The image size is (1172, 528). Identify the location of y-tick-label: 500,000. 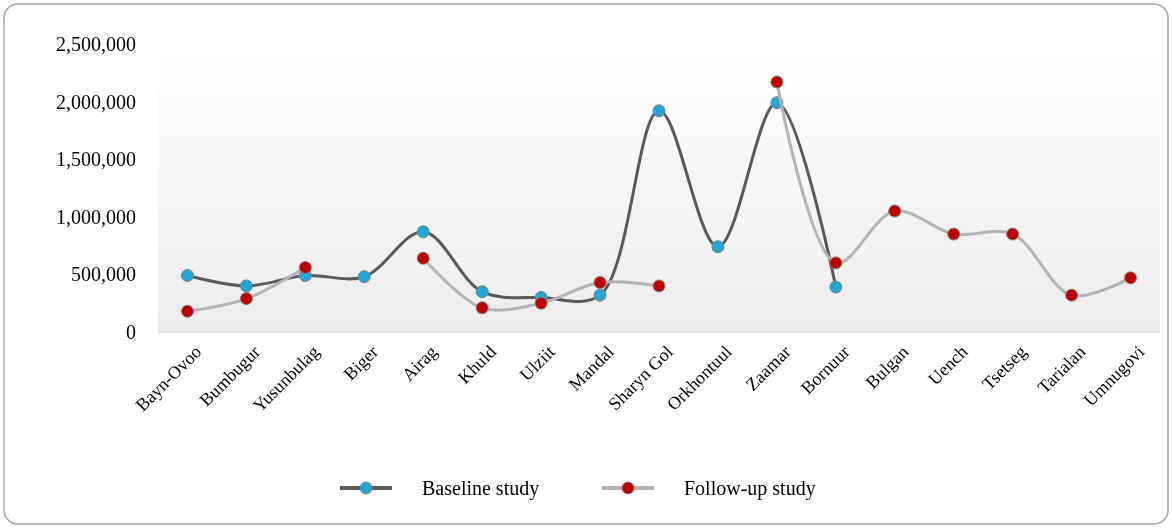
(103, 274).